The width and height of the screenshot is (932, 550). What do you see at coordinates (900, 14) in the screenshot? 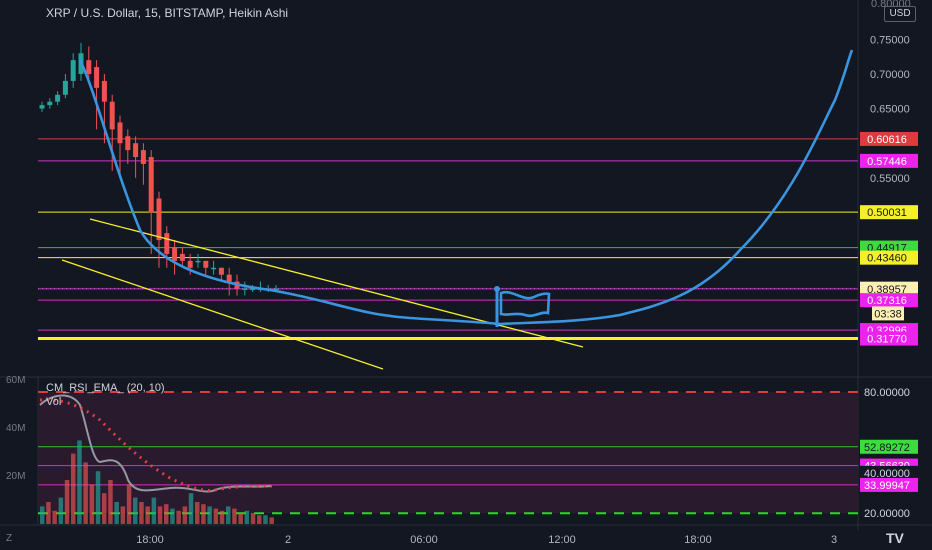
I see `currency-button: USD` at bounding box center [900, 14].